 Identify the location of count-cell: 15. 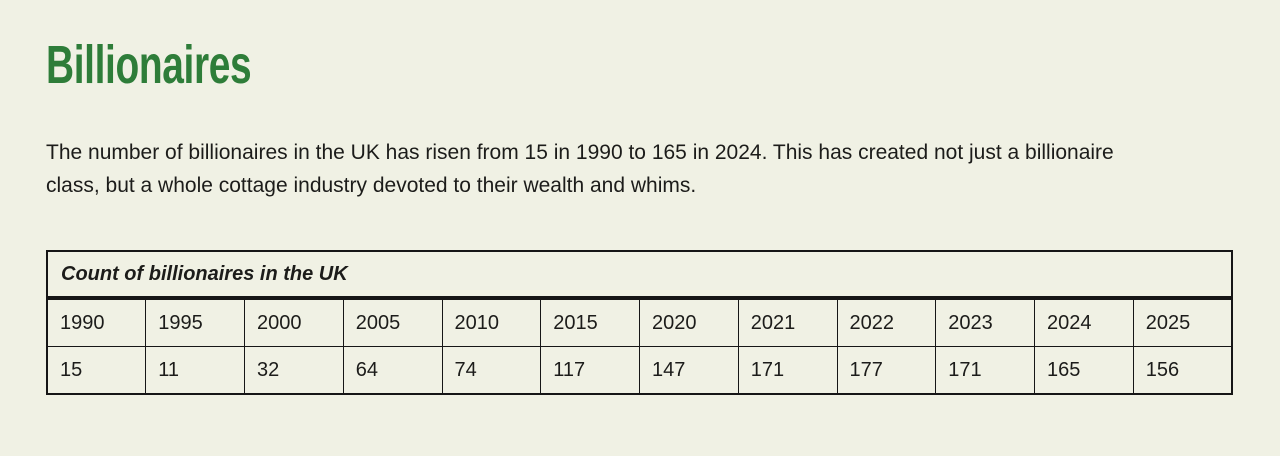
(96, 370).